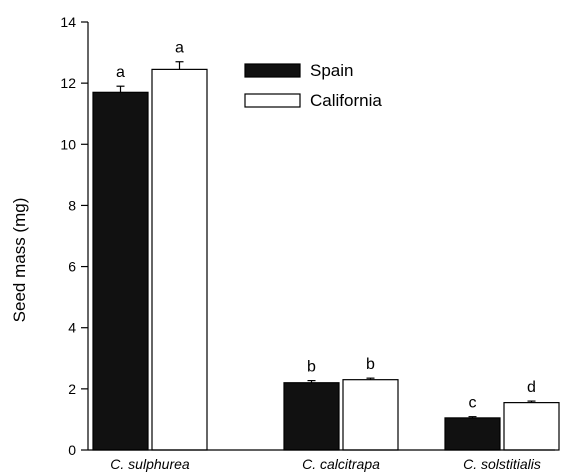 This screenshot has height=475, width=567. Describe the element at coordinates (341, 464) in the screenshot. I see `x-tick-label: C. calcitrapa` at that location.